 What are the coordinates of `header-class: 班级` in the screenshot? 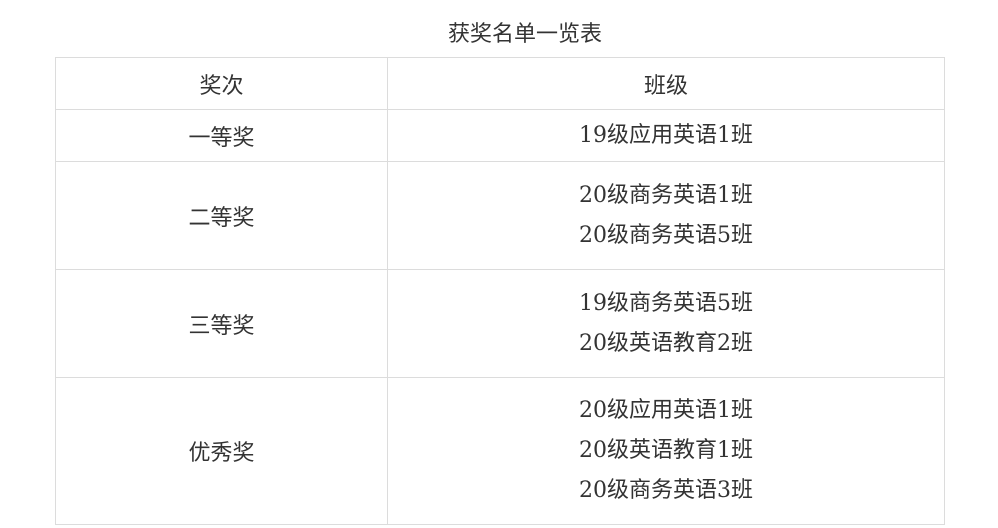 It's located at (666, 83).